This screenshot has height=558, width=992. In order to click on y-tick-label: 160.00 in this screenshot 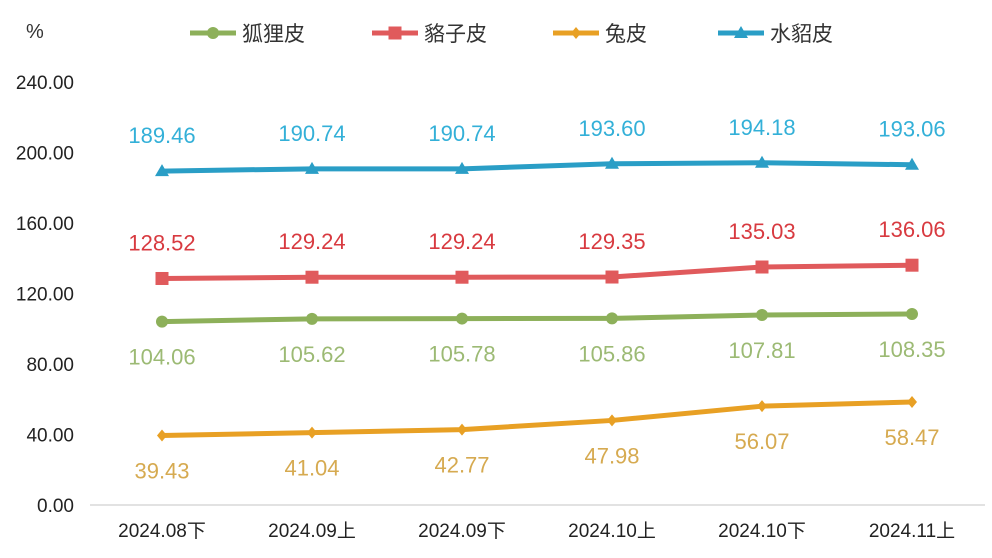, I will do `click(45, 224)`.